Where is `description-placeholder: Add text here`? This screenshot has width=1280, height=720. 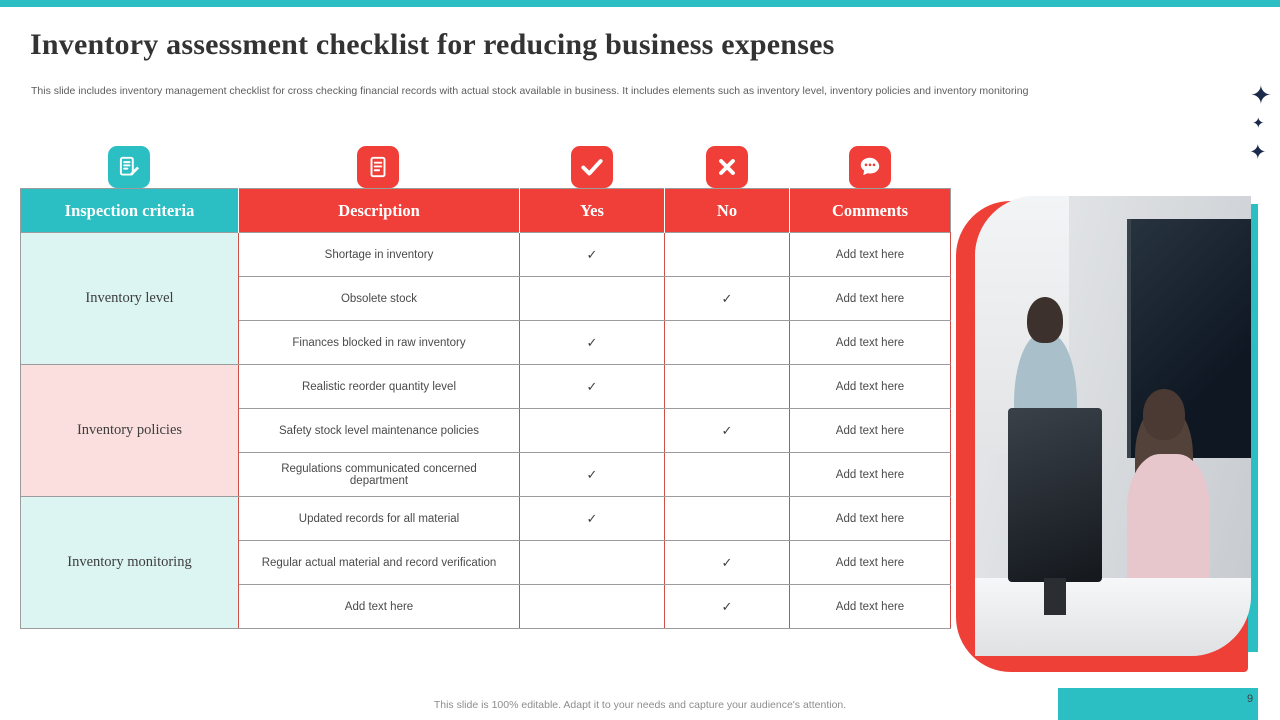
description-placeholder: Add text here is located at coordinates (379, 606).